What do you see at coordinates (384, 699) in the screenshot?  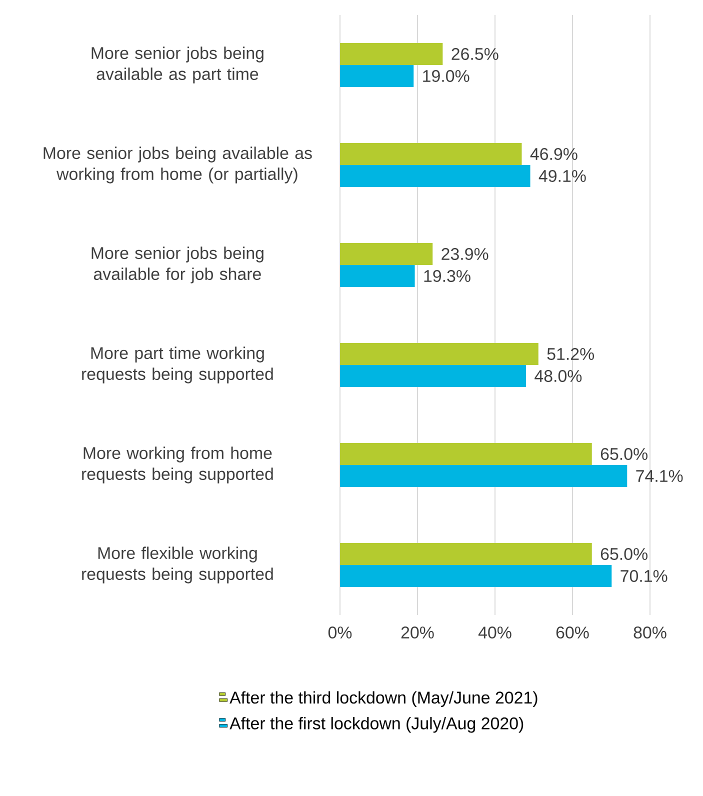 I see `legend-label: After the third lockdown (May/June 2021)` at bounding box center [384, 699].